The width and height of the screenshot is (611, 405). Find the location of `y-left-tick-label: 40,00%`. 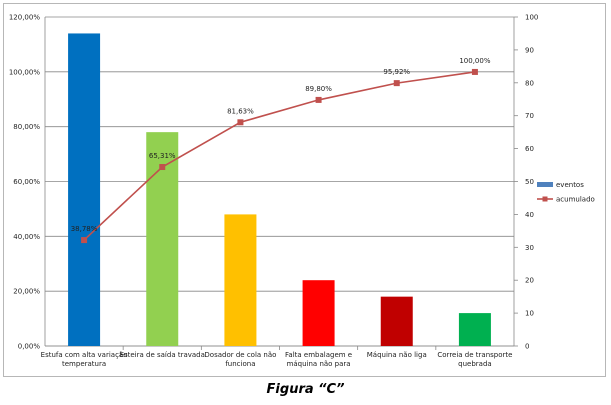

y-left-tick-label: 40,00% is located at coordinates (26, 237).